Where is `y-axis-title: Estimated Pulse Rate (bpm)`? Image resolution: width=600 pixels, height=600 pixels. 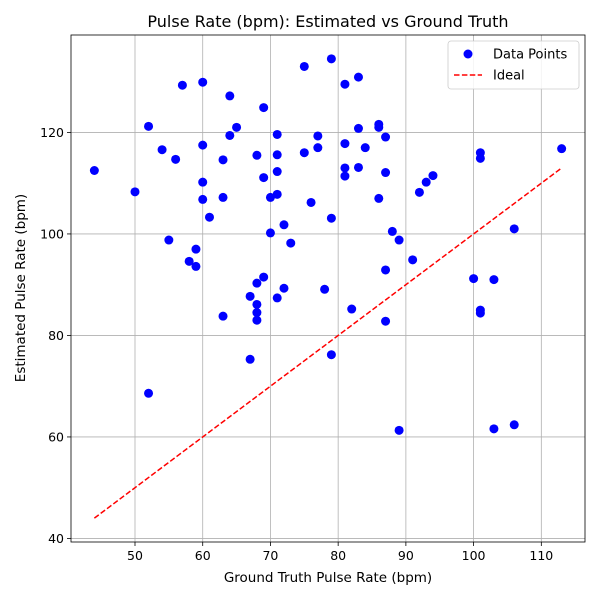 y-axis-title: Estimated Pulse Rate (bpm) is located at coordinates (21, 288).